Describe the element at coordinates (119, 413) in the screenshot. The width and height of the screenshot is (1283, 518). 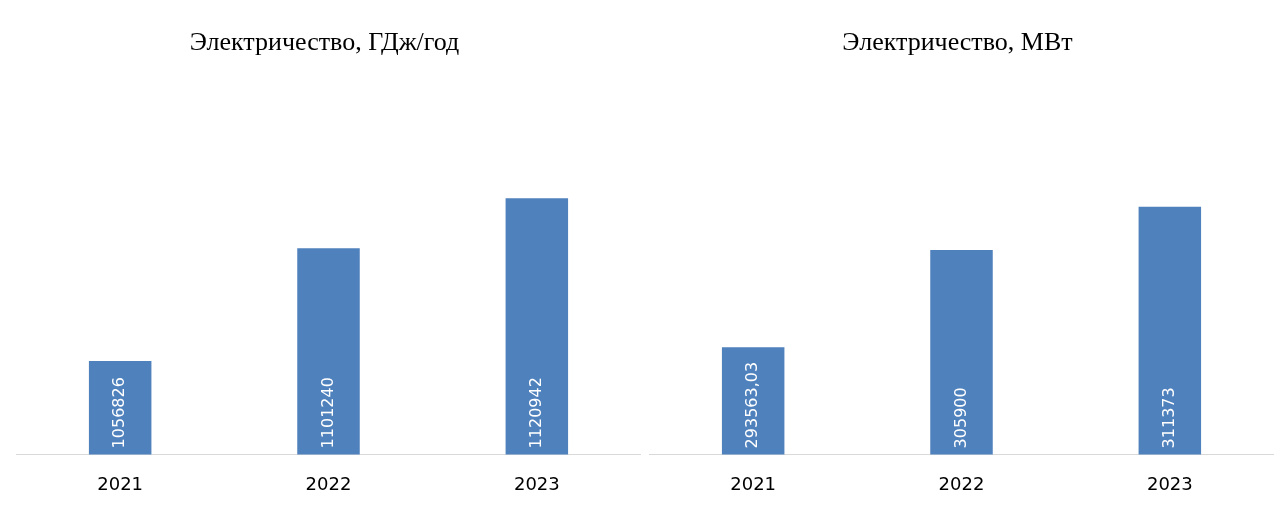
I see `data-label: 1056826` at that location.